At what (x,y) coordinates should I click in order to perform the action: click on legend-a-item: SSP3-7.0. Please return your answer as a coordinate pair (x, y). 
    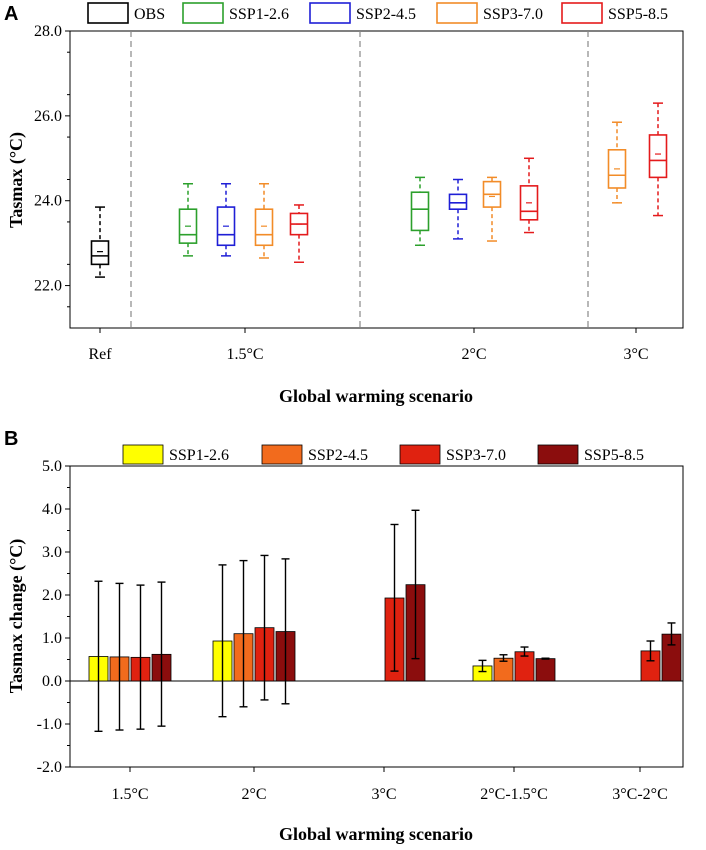
    Looking at the image, I should click on (489, 13).